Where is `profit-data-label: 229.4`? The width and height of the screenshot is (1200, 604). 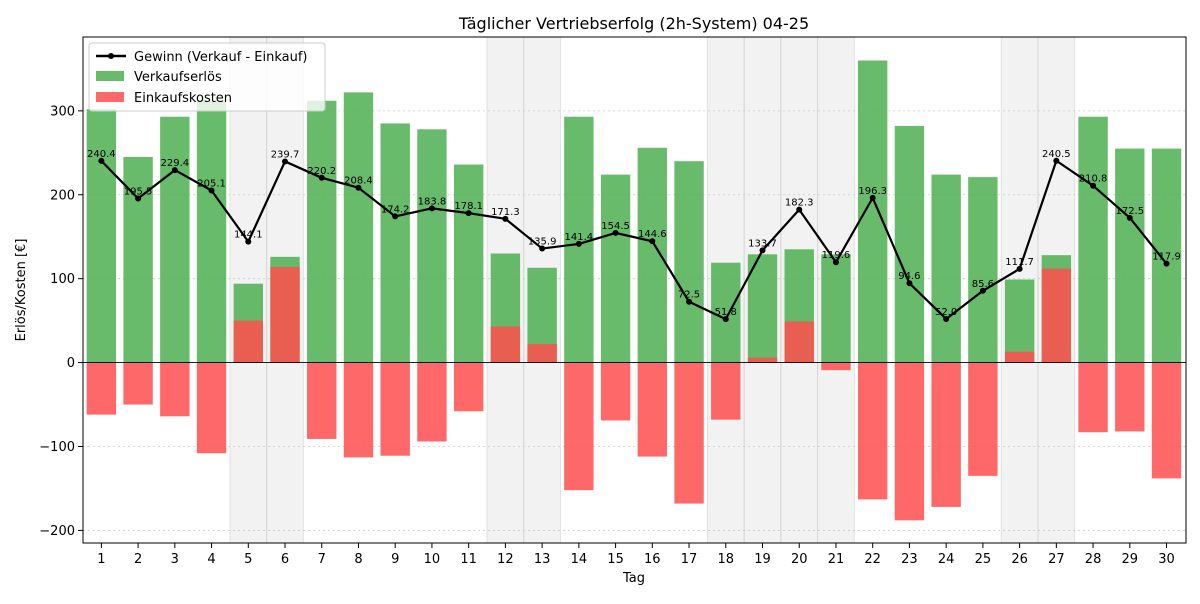 profit-data-label: 229.4 is located at coordinates (175, 163).